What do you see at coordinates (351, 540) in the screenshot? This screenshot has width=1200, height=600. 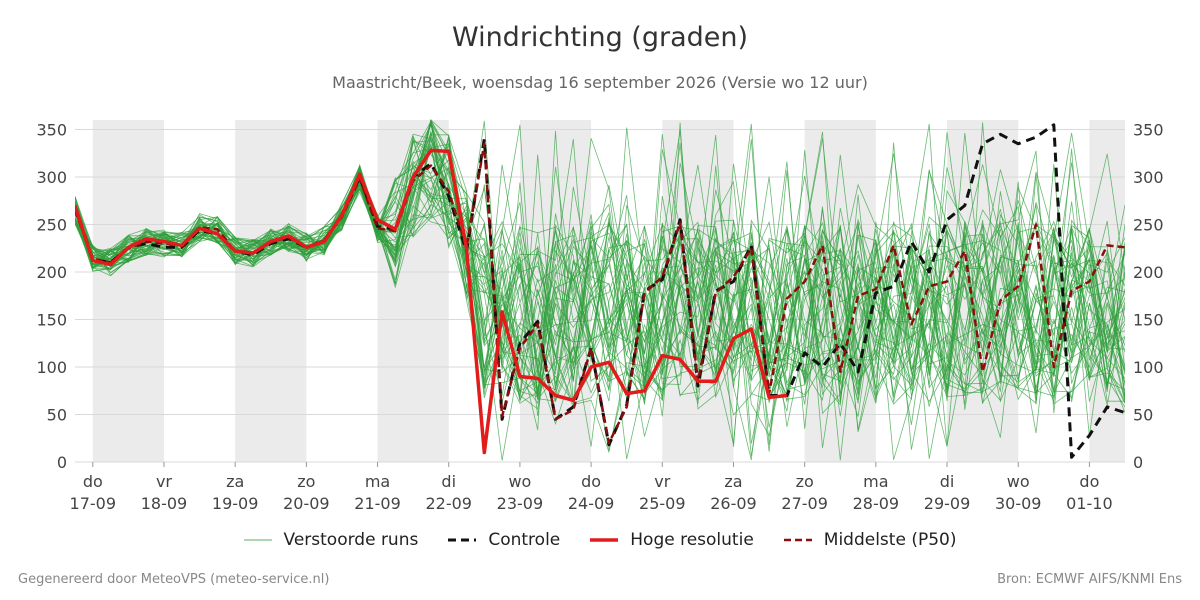 I see `legend-label-ensemble: Verstoorde runs` at bounding box center [351, 540].